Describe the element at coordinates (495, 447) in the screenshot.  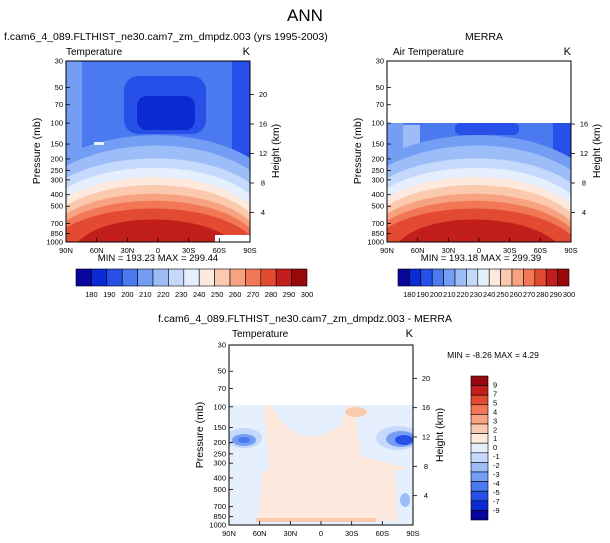
I see `colorbar-label: 0` at that location.